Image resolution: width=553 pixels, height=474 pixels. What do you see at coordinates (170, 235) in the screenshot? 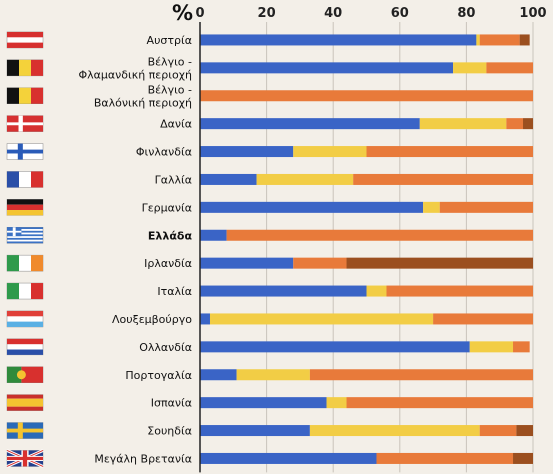
I see `category-label: Ελλάδα` at bounding box center [170, 235].